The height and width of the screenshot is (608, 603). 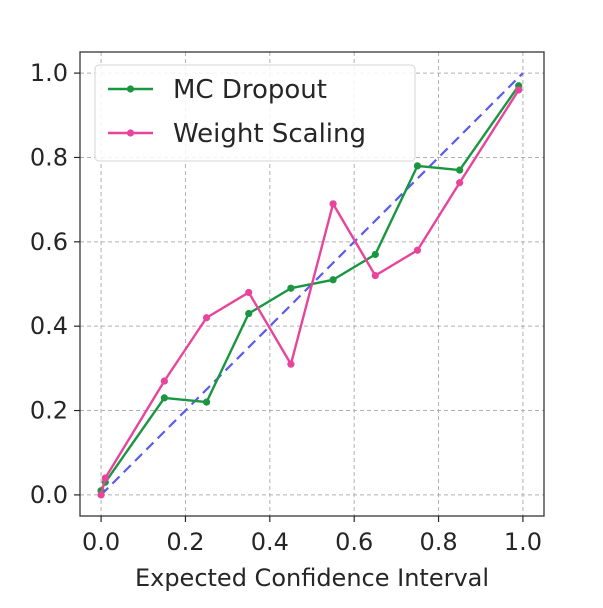 What do you see at coordinates (523, 542) in the screenshot?
I see `x-tick-label: 1.0` at bounding box center [523, 542].